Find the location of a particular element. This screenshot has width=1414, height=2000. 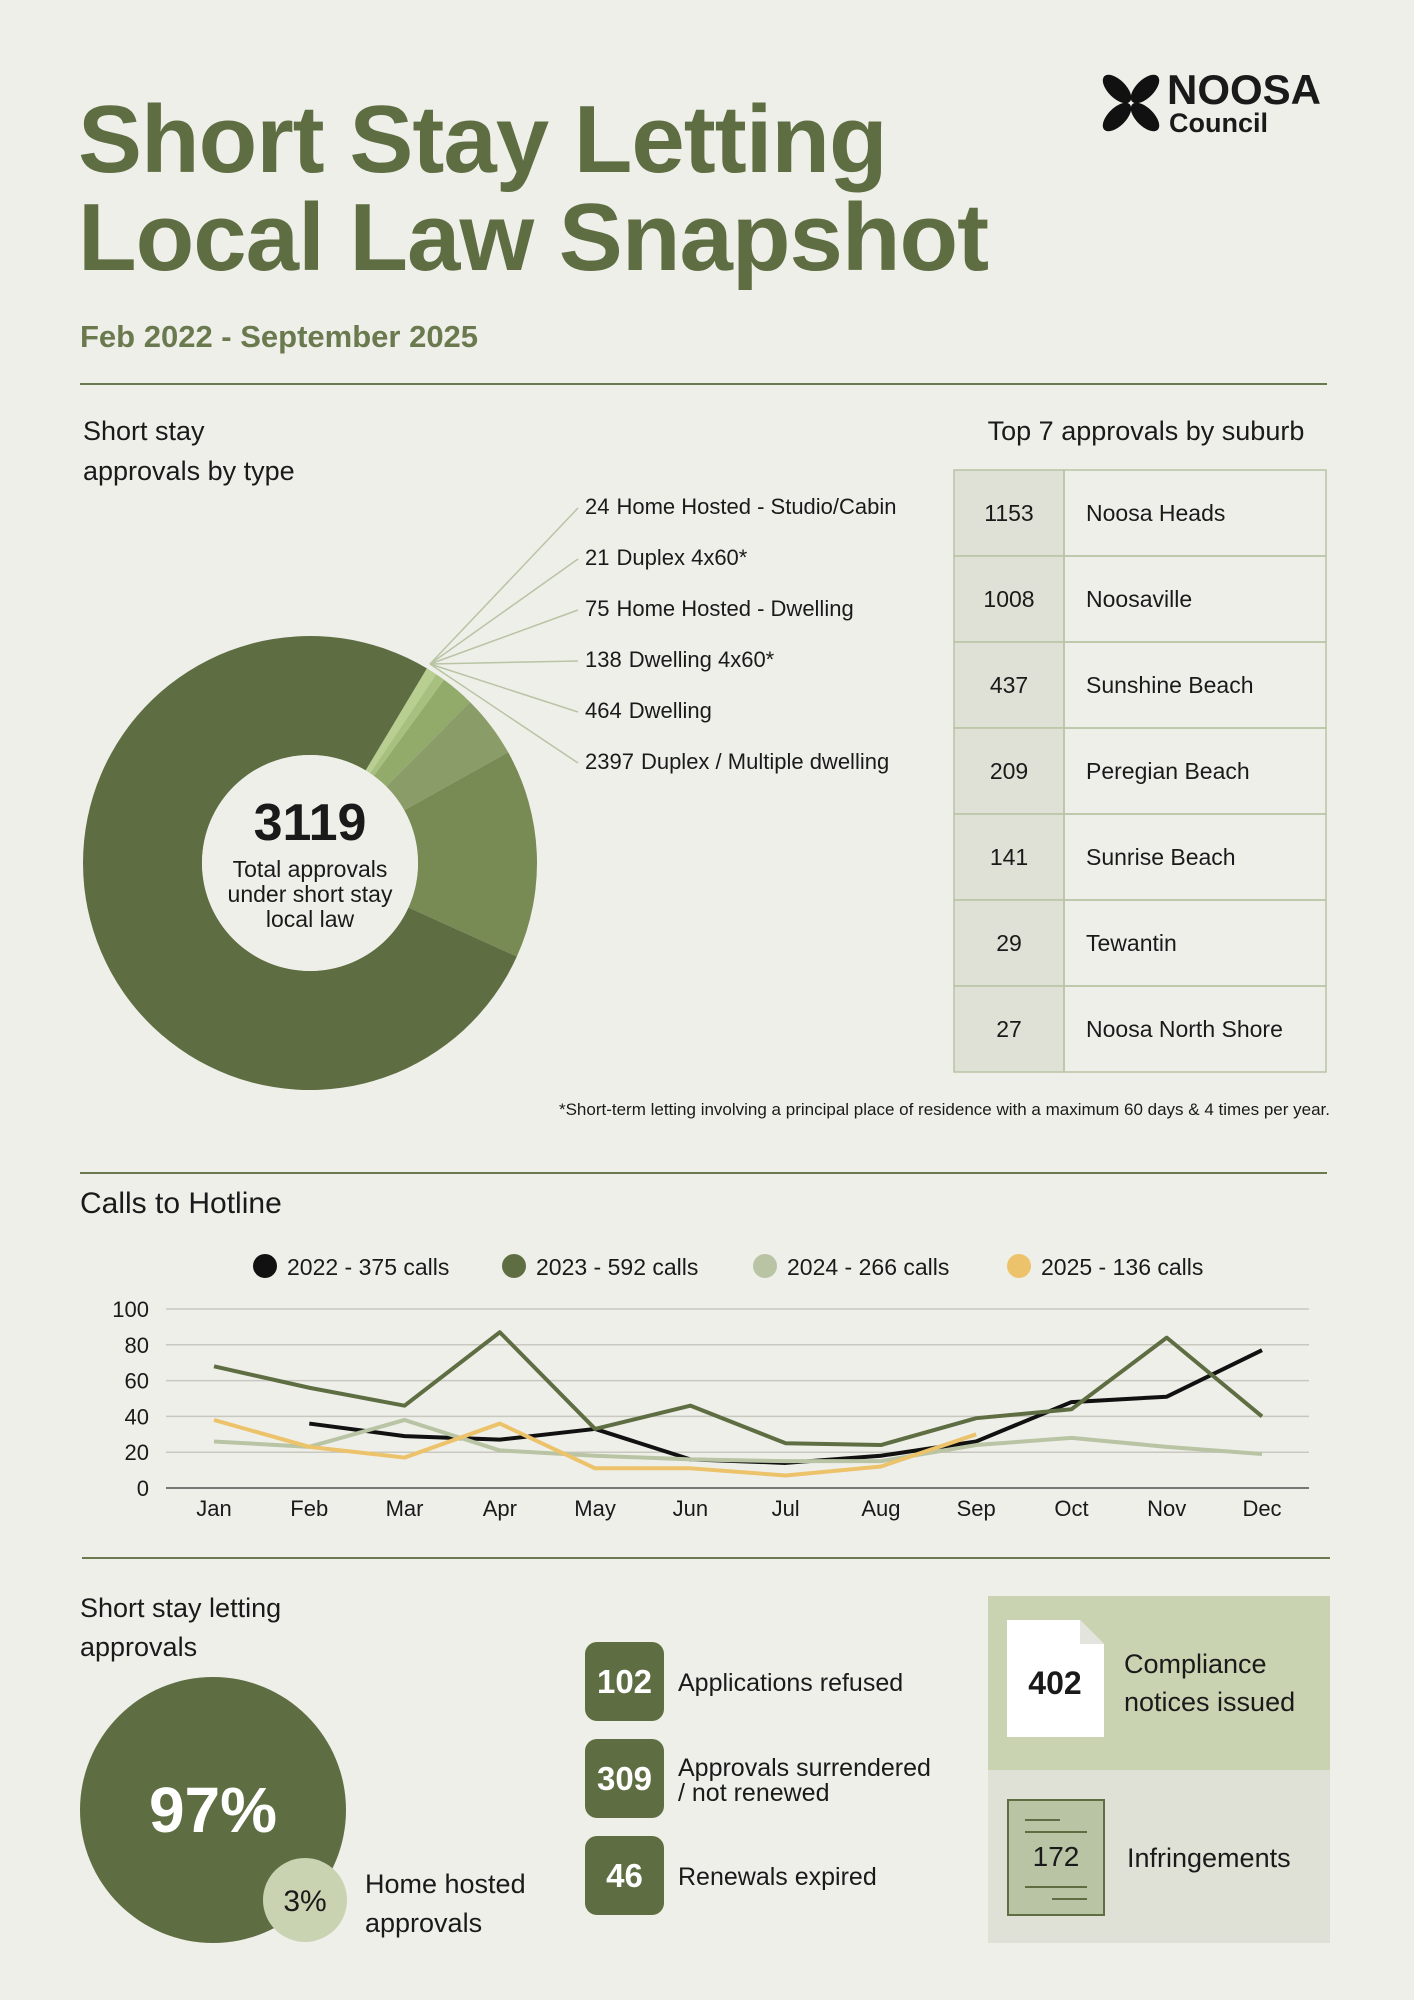

legend-label: 2024 - 266 calls is located at coordinates (868, 1267).